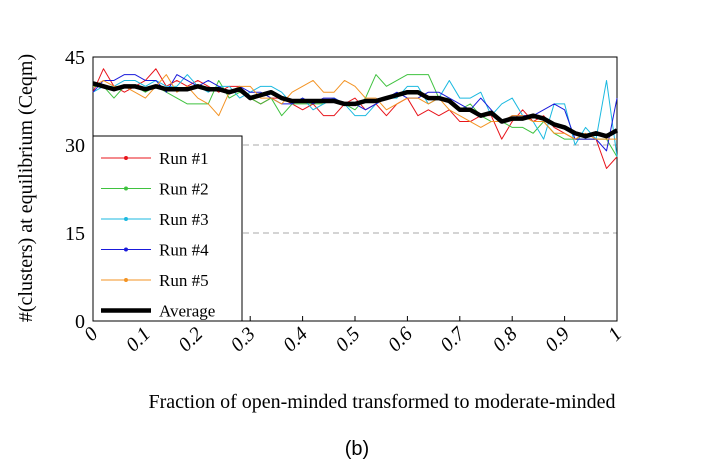 The image size is (715, 468). What do you see at coordinates (243, 339) in the screenshot?
I see `x-tick-label: 0.3` at bounding box center [243, 339].